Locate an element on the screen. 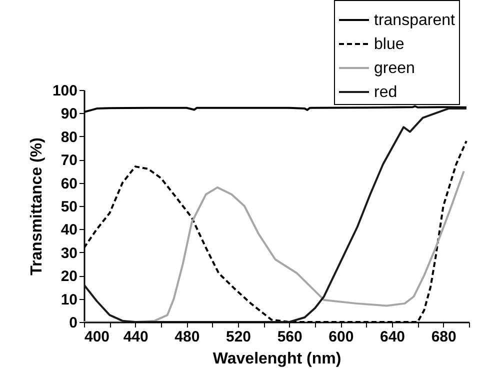  x-tick-label: 400 is located at coordinates (97, 337).